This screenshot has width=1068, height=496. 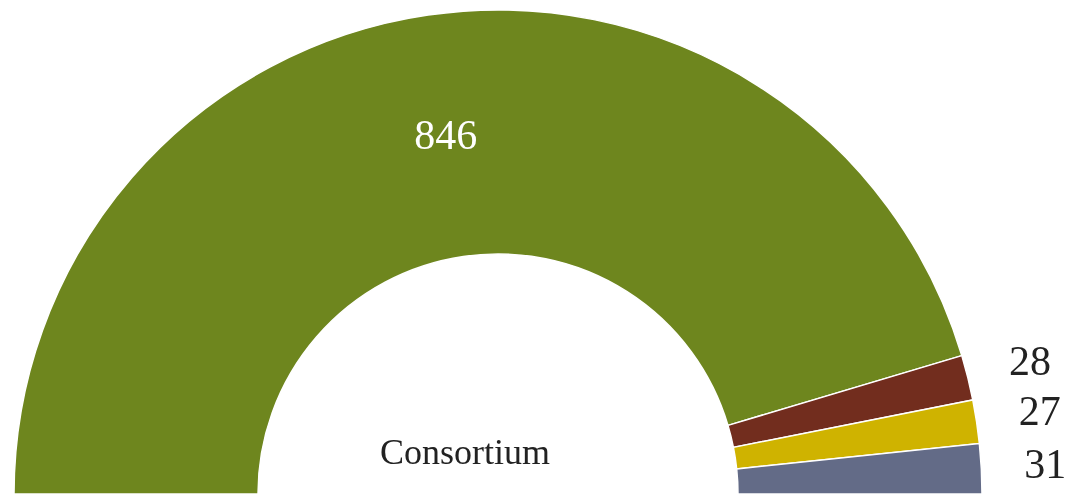 What do you see at coordinates (1045, 464) in the screenshot?
I see `data-label: 31` at bounding box center [1045, 464].